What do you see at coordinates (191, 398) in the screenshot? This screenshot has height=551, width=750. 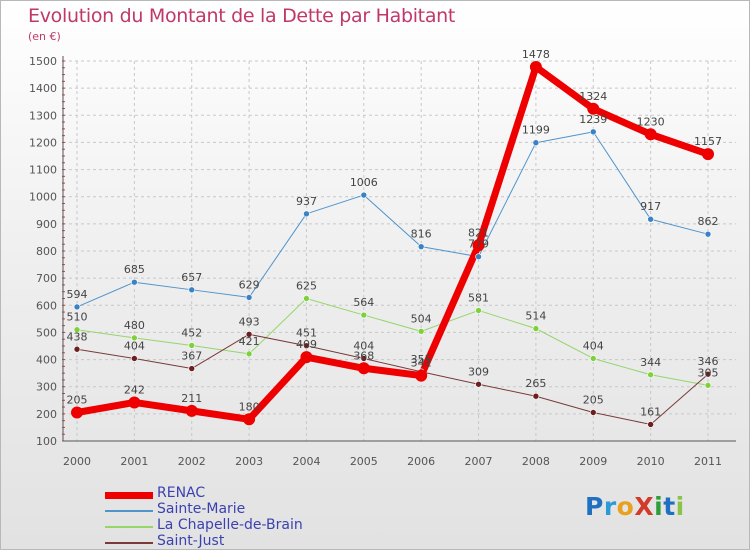 I see `data-label: 211` at bounding box center [191, 398].